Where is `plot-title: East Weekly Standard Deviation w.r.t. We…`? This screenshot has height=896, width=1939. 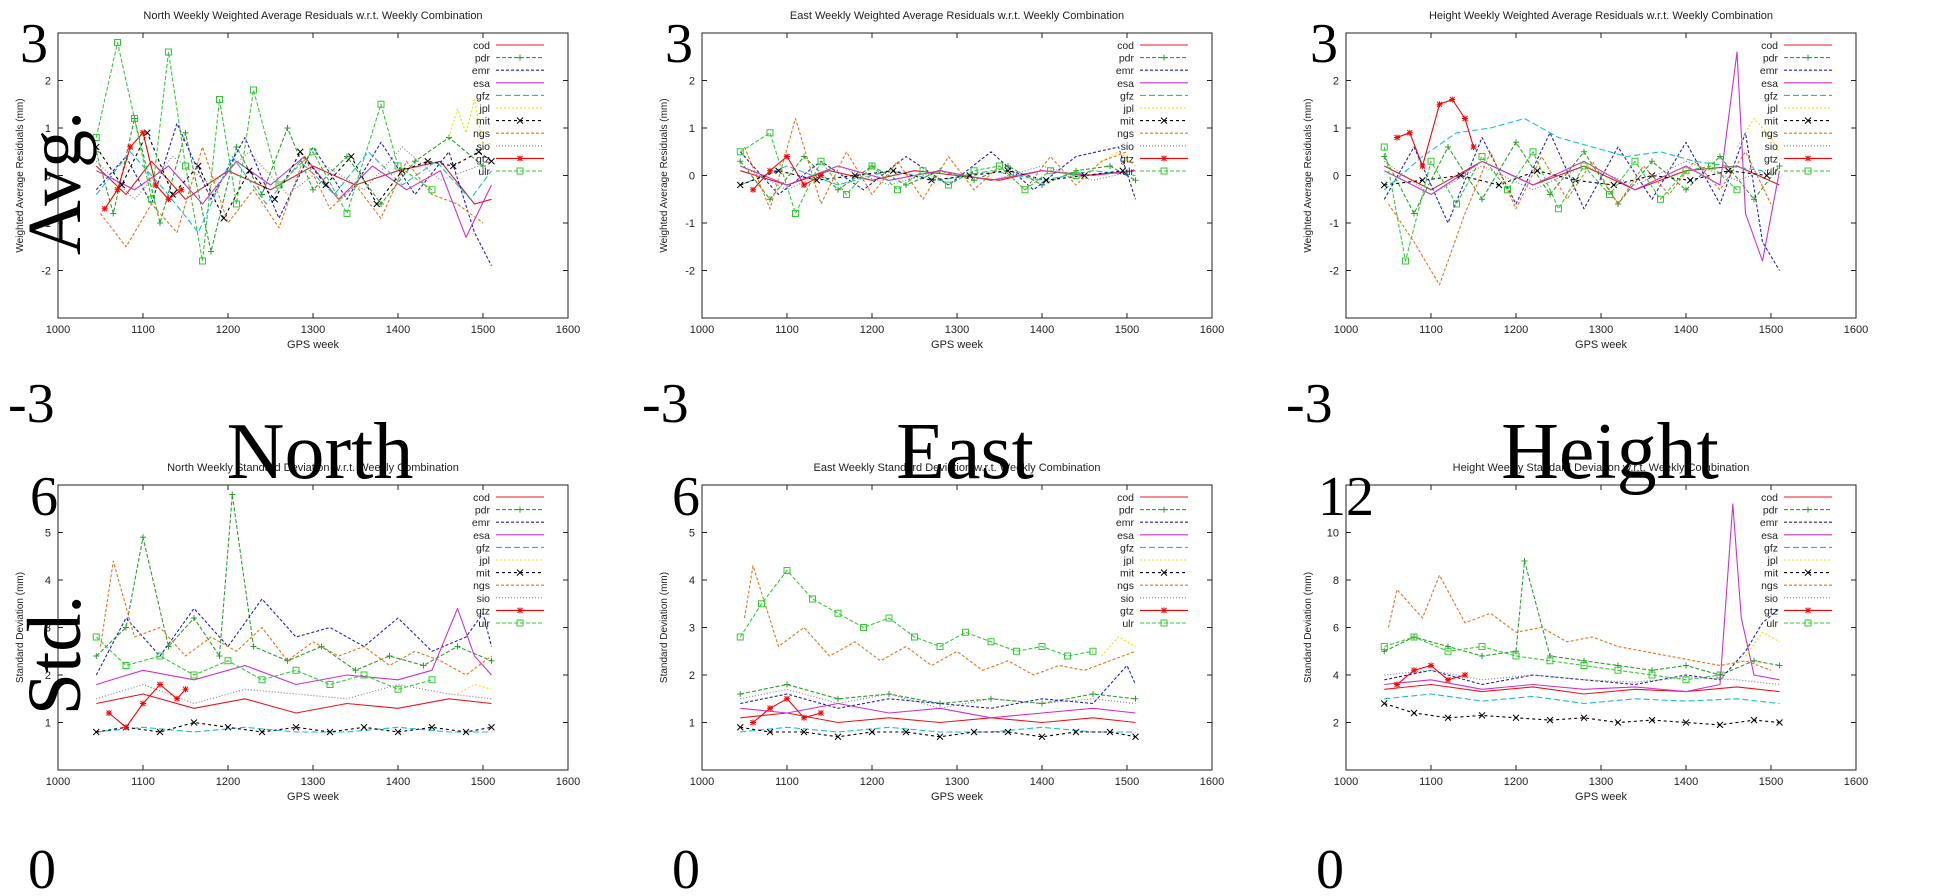
plot-title: East Weekly Standard Deviation w.r.t. We… is located at coordinates (957, 468).